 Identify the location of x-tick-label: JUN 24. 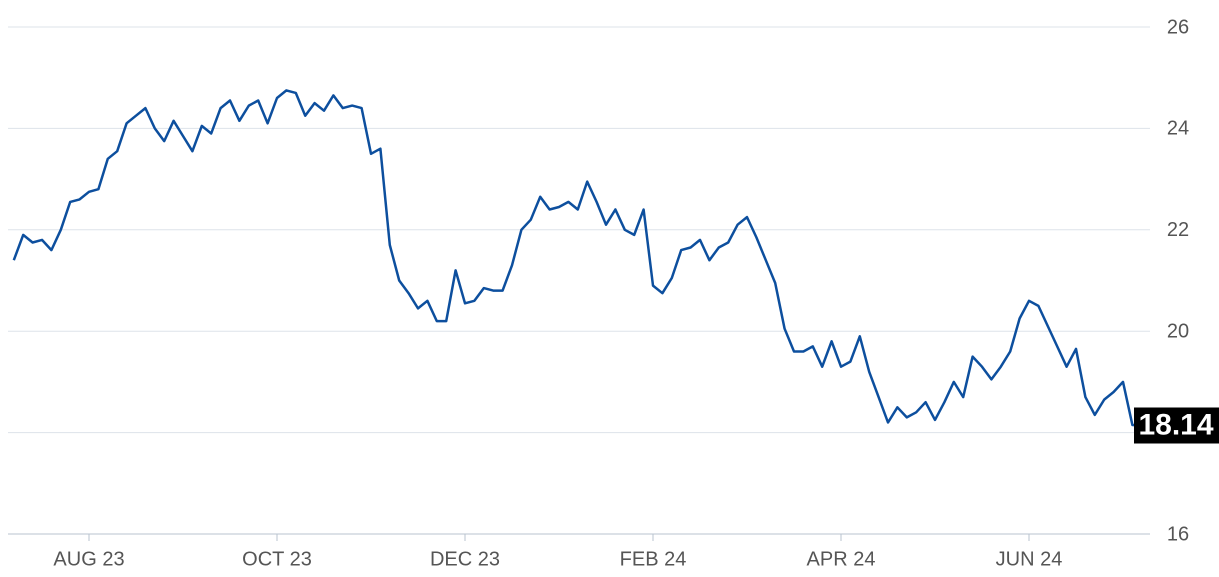
(1029, 559).